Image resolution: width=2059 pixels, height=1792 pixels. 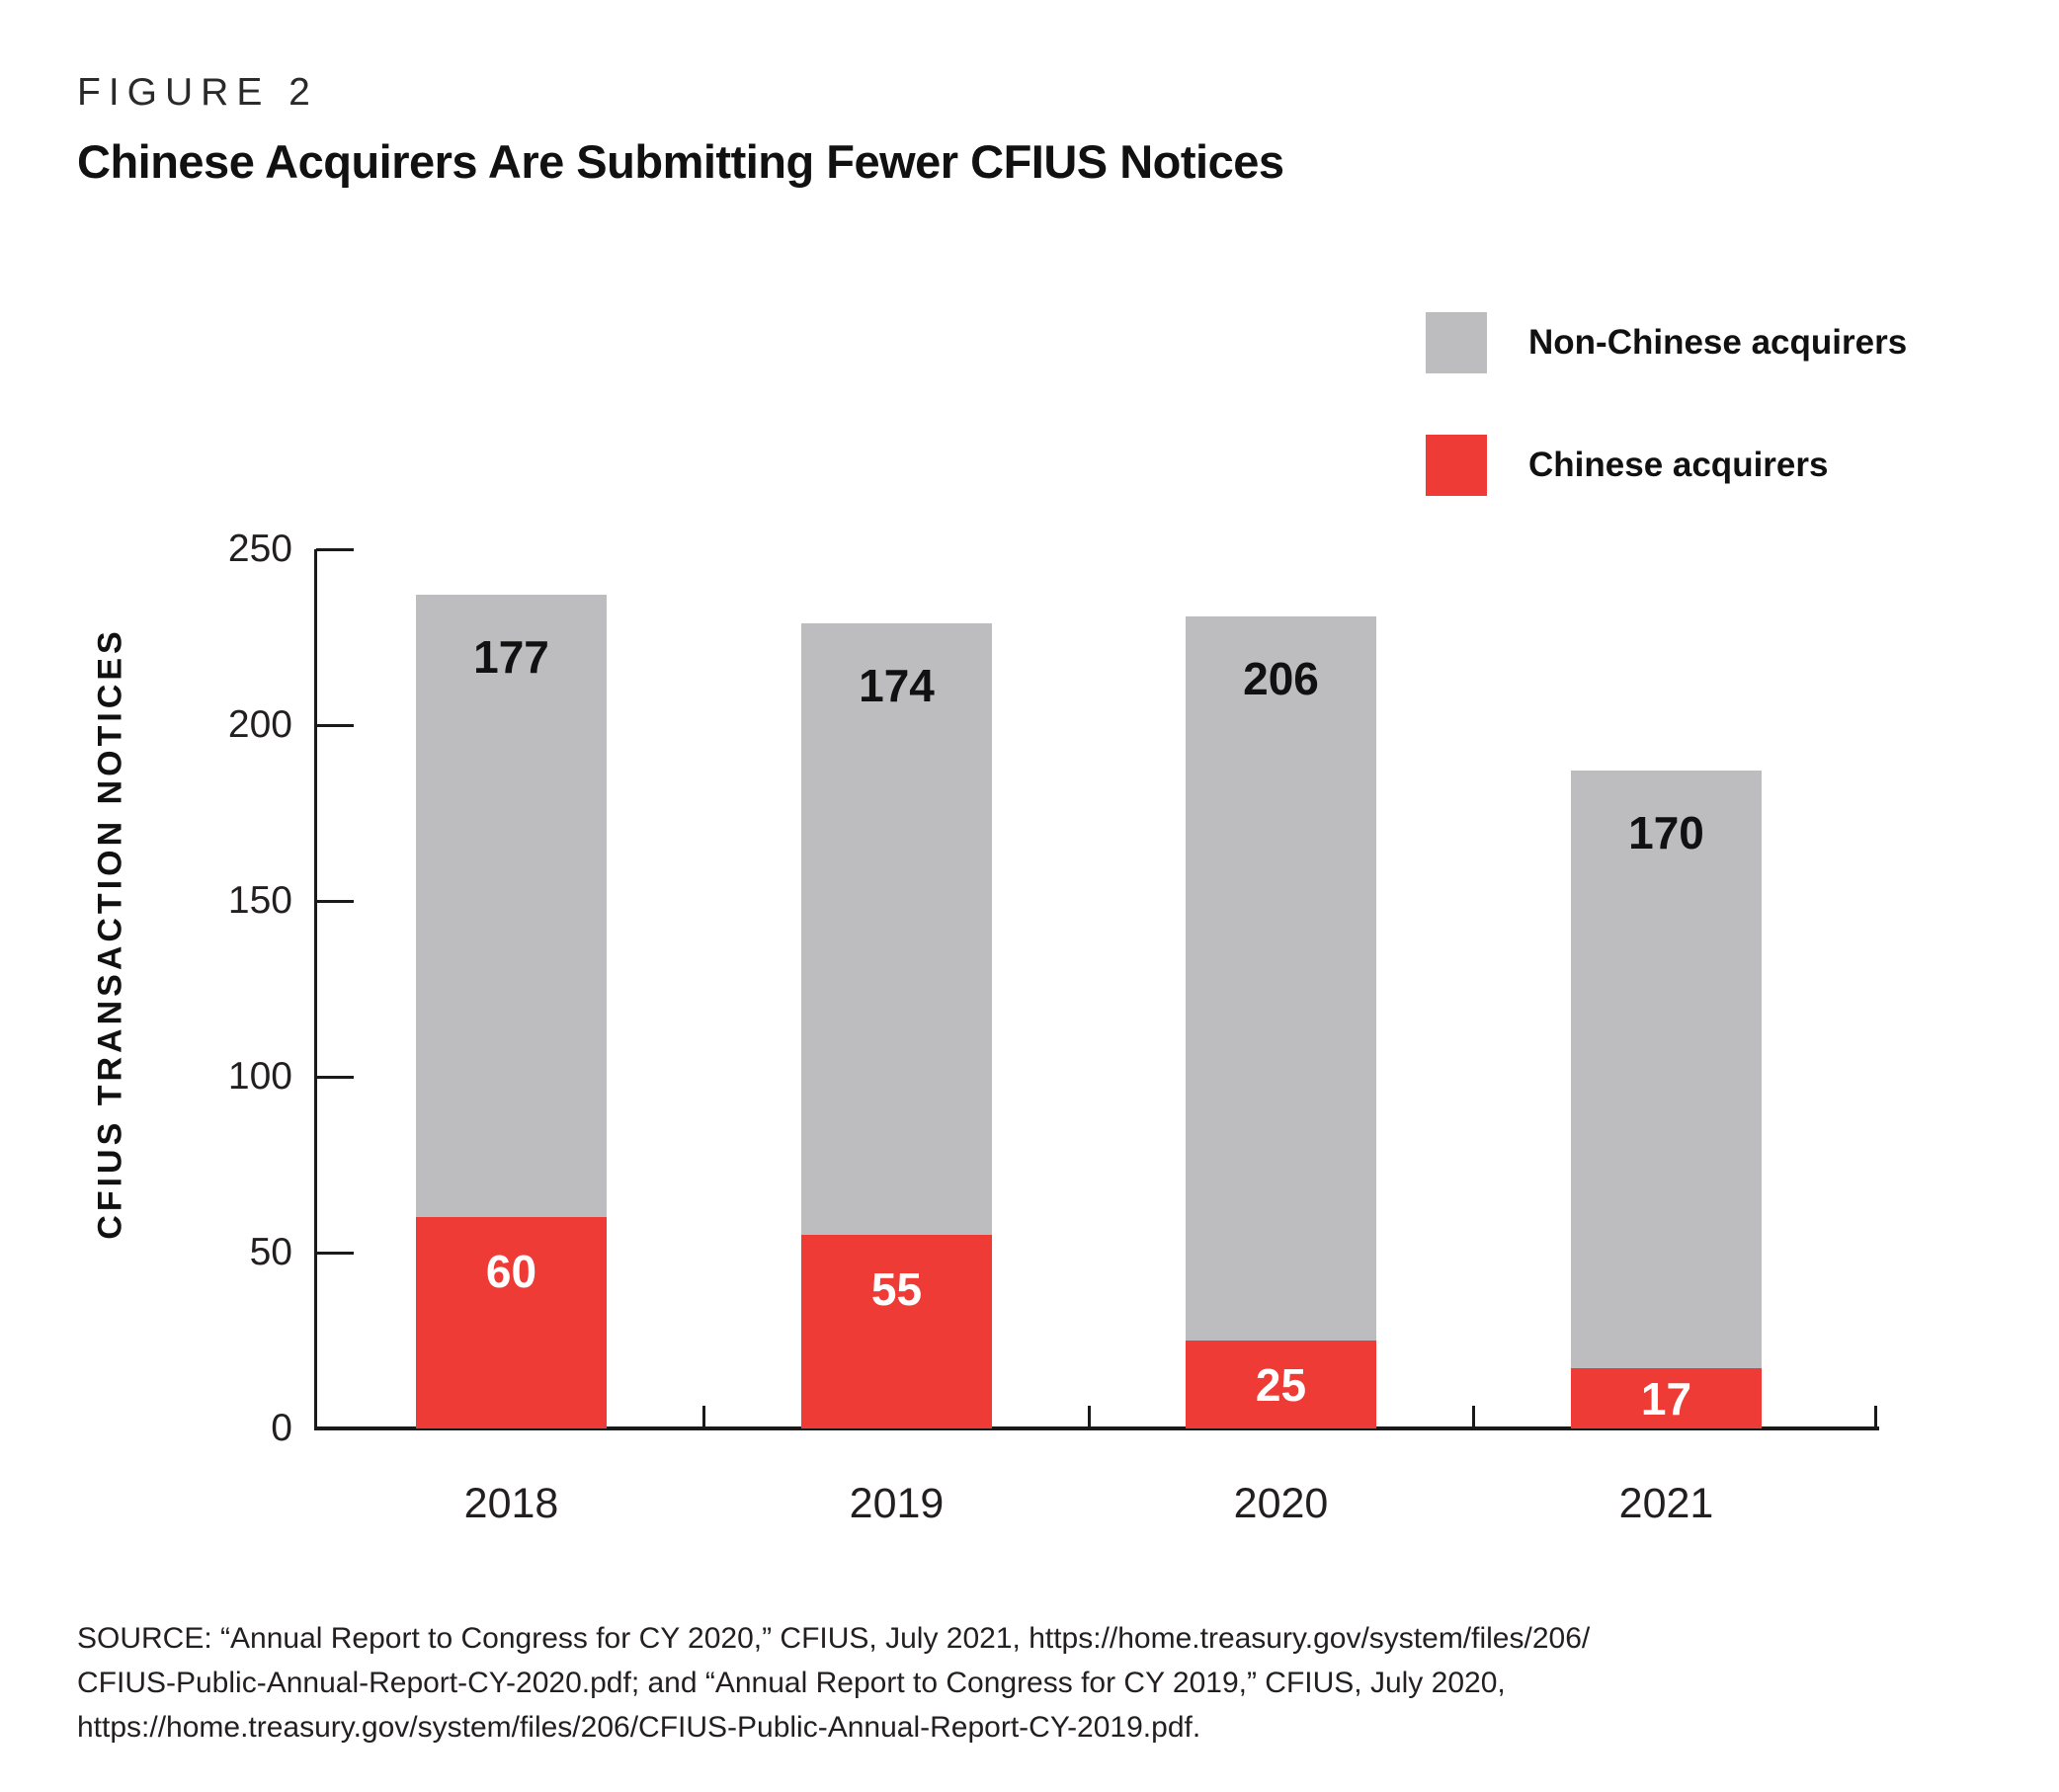 I want to click on bar-value-chinese-2021: 17, so click(x=1666, y=1398).